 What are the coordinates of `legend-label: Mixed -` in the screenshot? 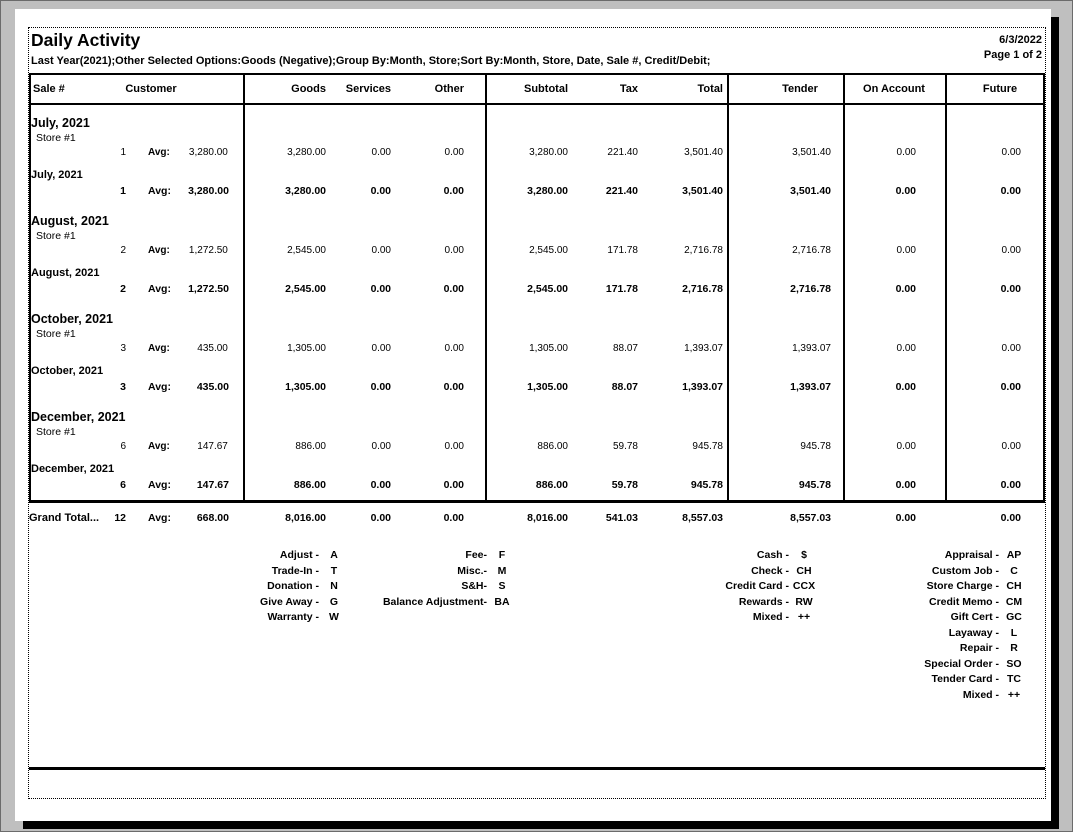 It's located at (770, 617).